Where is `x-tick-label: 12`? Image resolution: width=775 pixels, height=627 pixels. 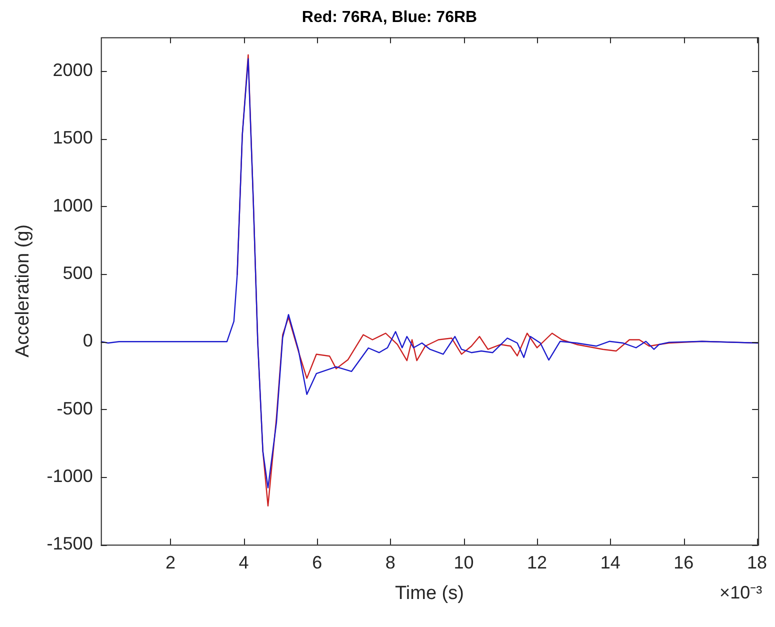 x-tick-label: 12 is located at coordinates (537, 562).